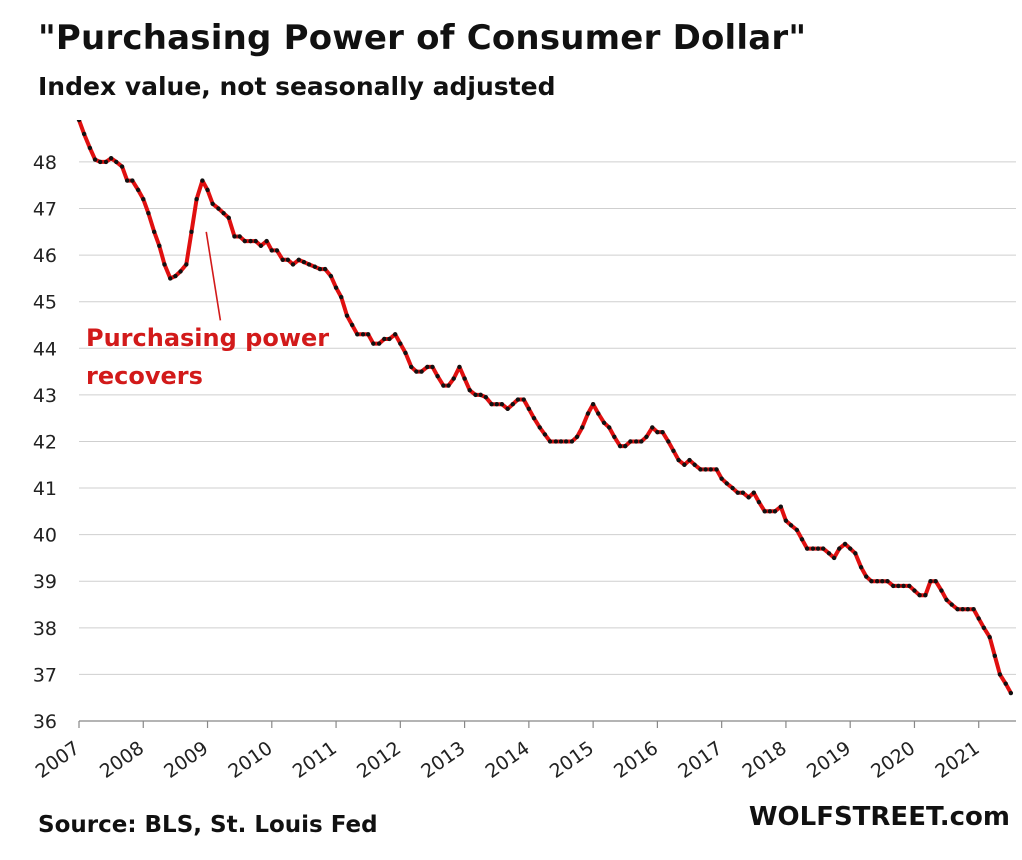 This screenshot has width=1022, height=860. Describe the element at coordinates (58, 760) in the screenshot. I see `x-tick-label: 2007` at that location.